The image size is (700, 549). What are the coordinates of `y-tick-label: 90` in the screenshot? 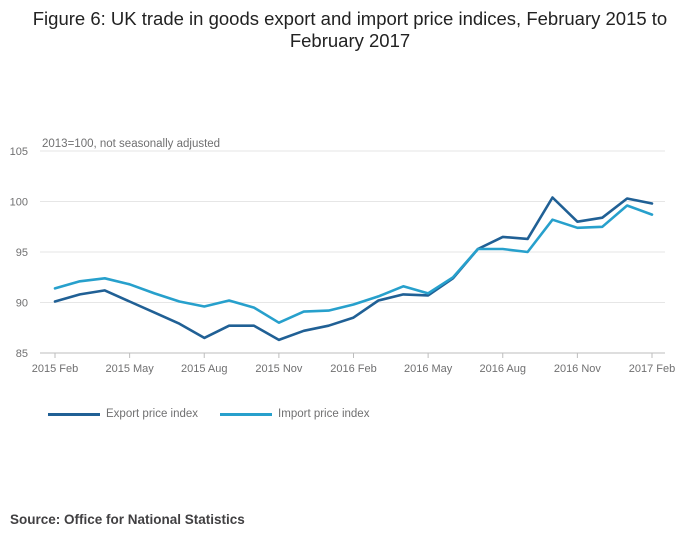 It's located at (22, 304).